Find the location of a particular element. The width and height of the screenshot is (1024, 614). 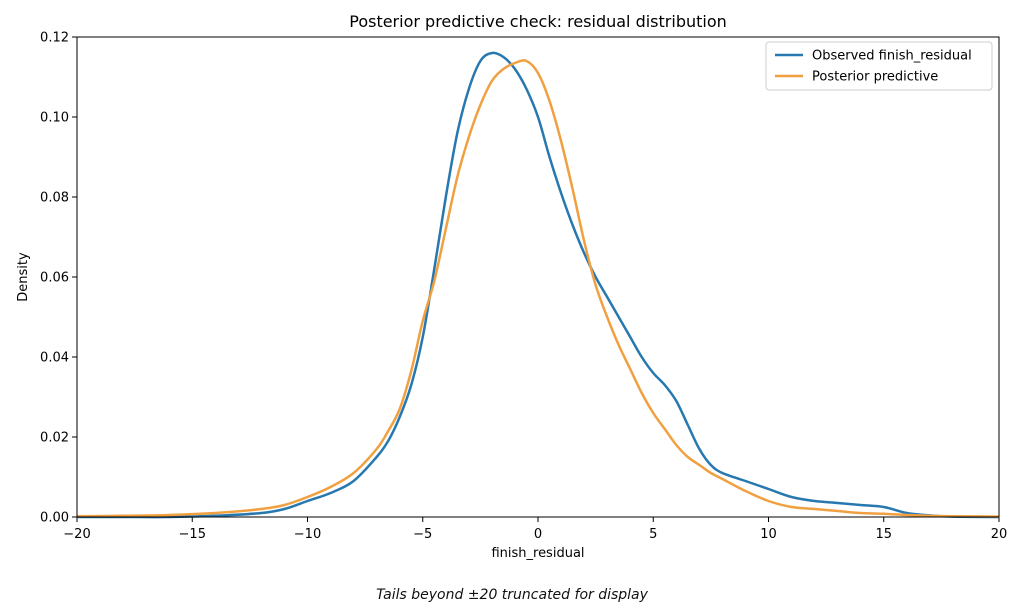

x-axis-label: finish_residual is located at coordinates (537, 553).